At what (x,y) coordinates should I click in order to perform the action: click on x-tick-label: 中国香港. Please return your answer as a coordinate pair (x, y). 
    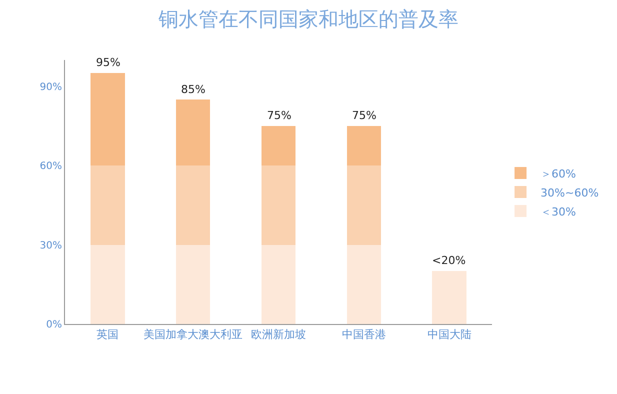
    Looking at the image, I should click on (364, 335).